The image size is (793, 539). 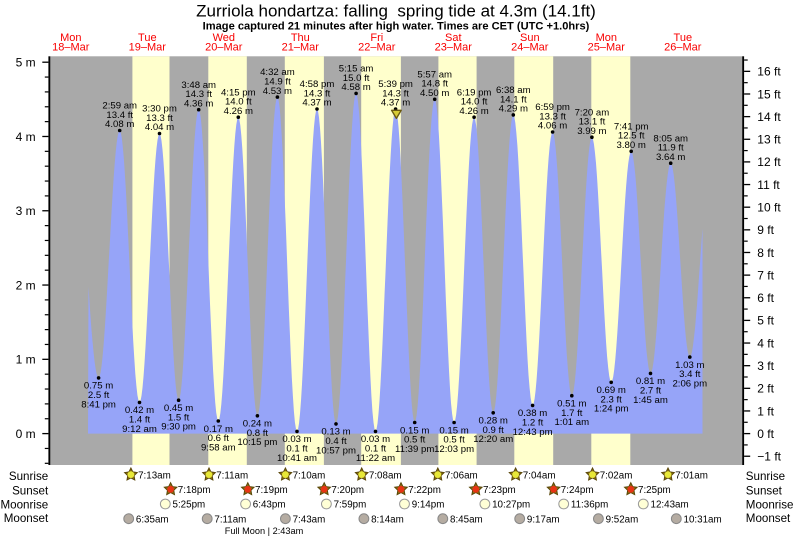 What do you see at coordinates (543, 519) in the screenshot?
I see `svg-text: 9:17am` at bounding box center [543, 519].